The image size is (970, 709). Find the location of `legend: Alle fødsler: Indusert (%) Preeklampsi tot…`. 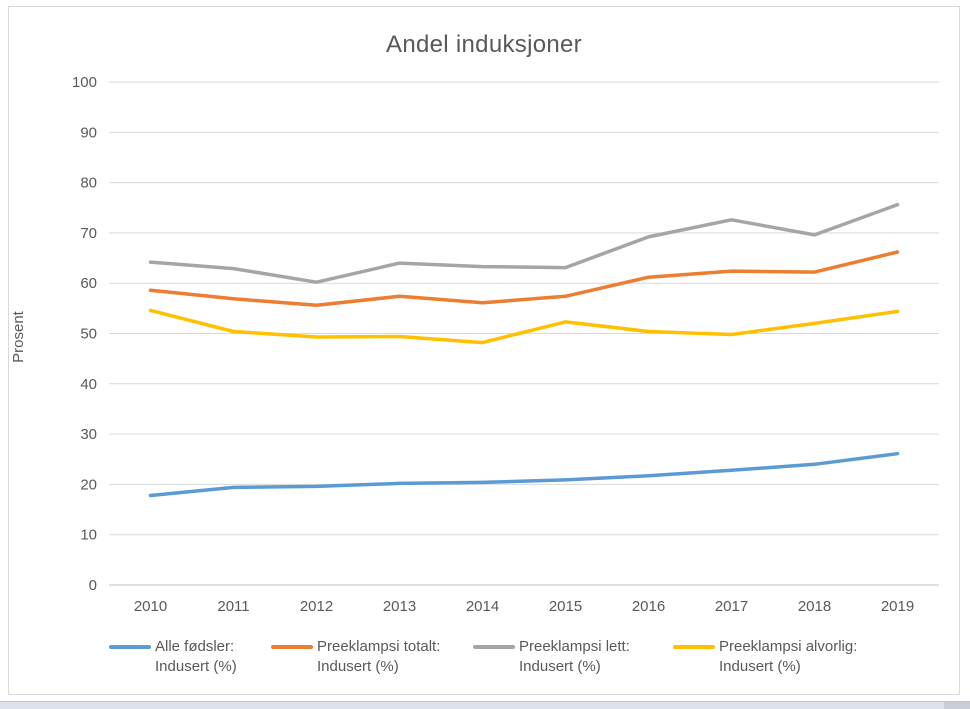

legend: Alle fødsler: Indusert (%) Preeklampsi tot… is located at coordinates (484, 661).